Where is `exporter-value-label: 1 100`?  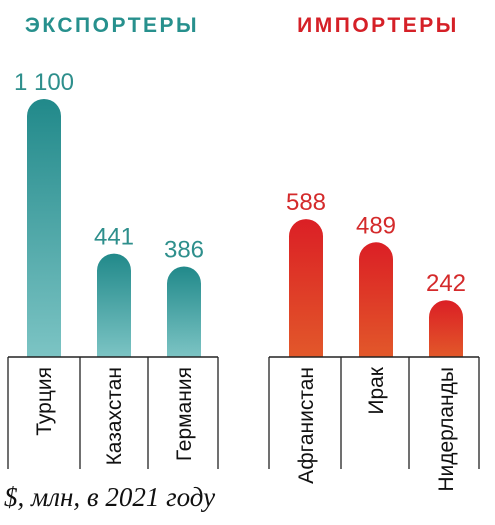 exporter-value-label: 1 100 is located at coordinates (44, 82).